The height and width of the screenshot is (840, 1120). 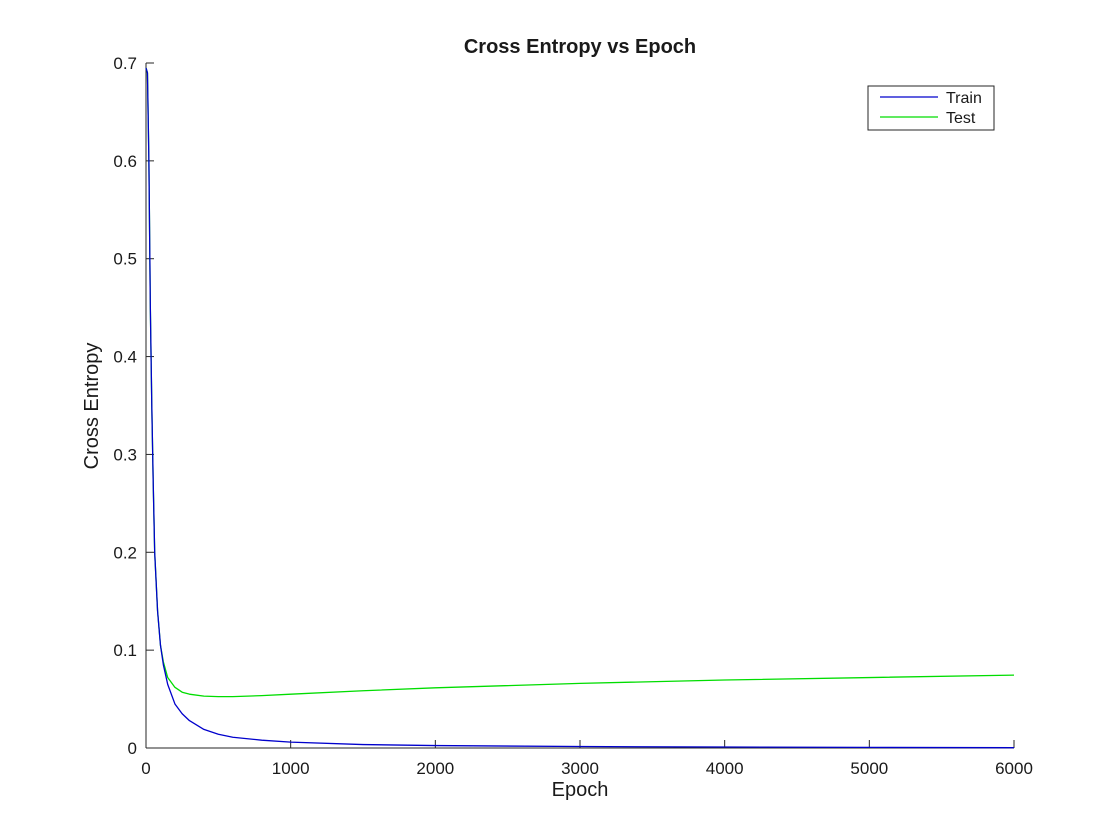 What do you see at coordinates (580, 47) in the screenshot?
I see `chart-title: Cross Entropy vs Epoch` at bounding box center [580, 47].